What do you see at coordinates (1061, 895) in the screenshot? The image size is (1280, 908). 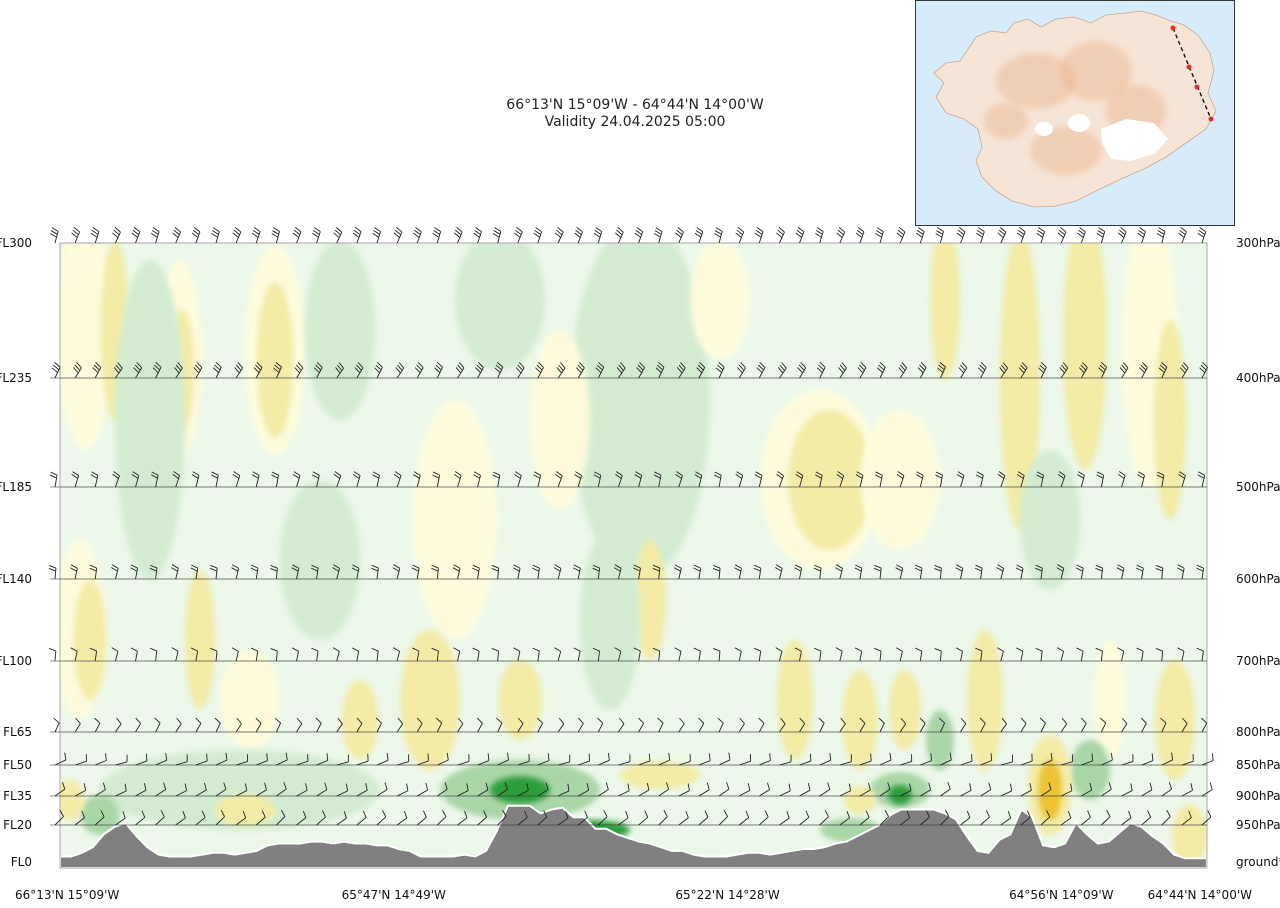 I see `x-tick-label: 64°56'N 14°09'W` at bounding box center [1061, 895].